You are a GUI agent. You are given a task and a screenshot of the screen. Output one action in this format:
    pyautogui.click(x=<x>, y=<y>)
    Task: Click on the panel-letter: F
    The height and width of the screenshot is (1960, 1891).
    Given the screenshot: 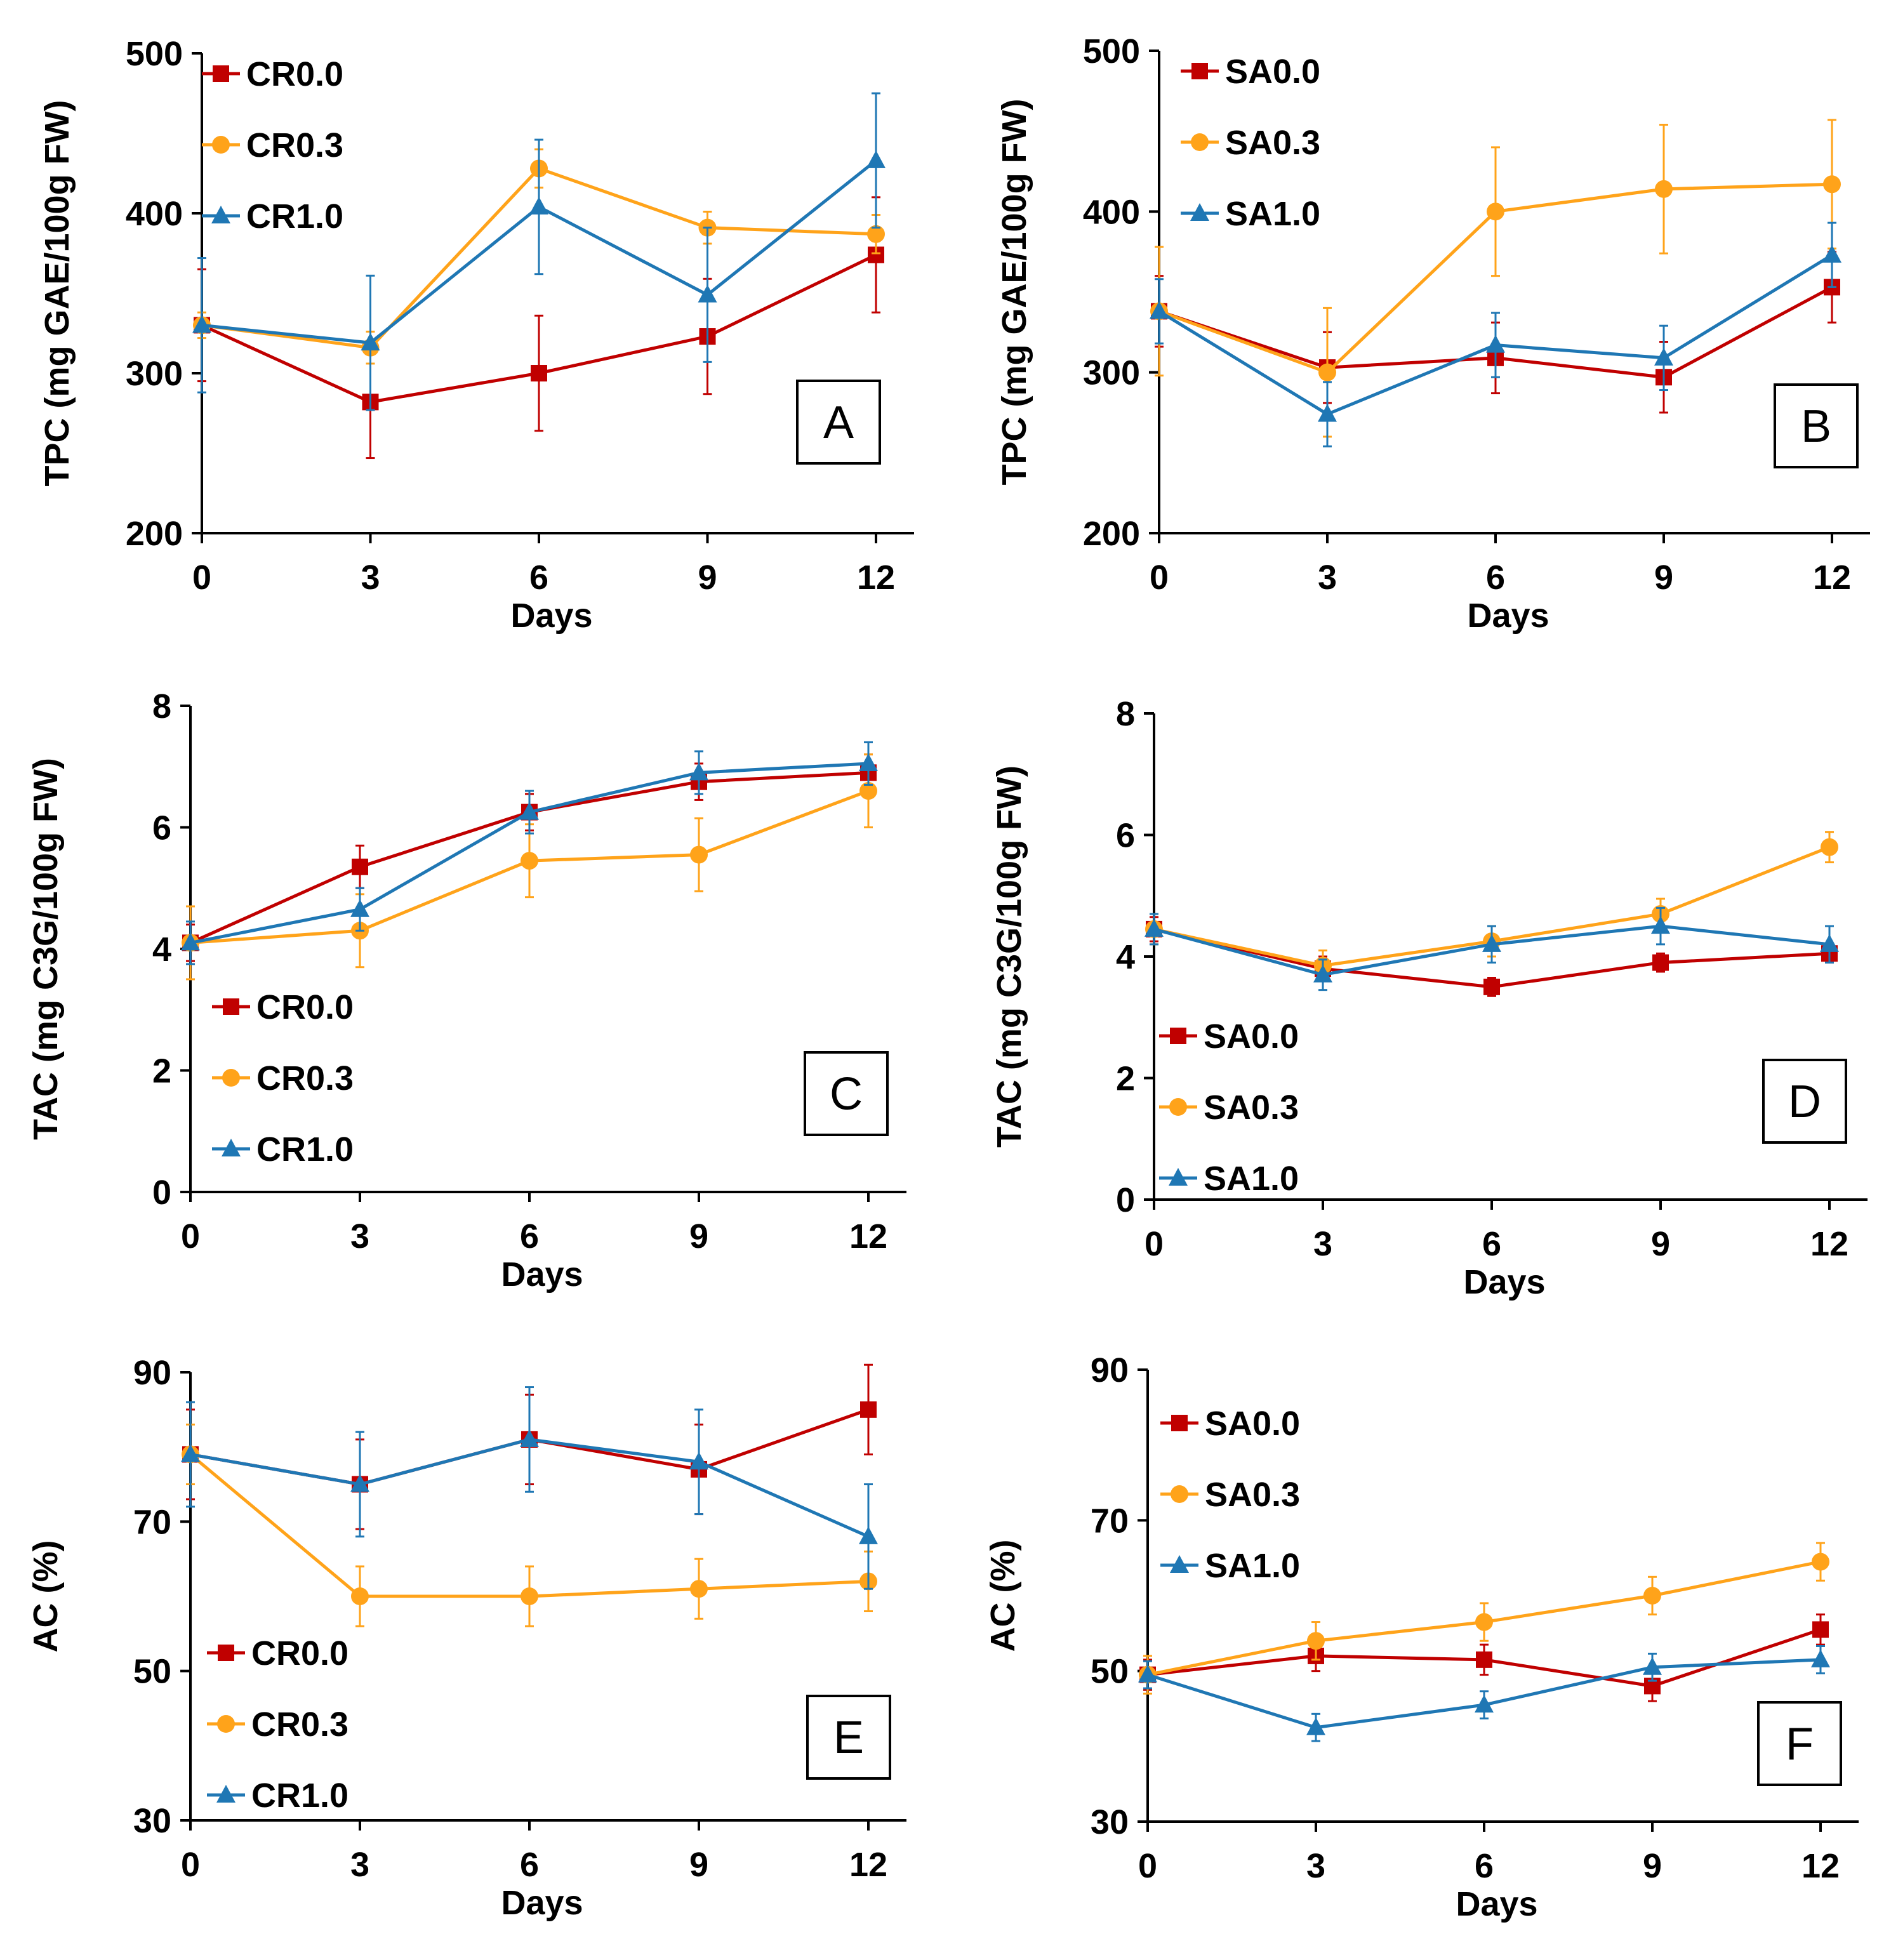 What is the action you would take?
    pyautogui.click(x=1800, y=1744)
    